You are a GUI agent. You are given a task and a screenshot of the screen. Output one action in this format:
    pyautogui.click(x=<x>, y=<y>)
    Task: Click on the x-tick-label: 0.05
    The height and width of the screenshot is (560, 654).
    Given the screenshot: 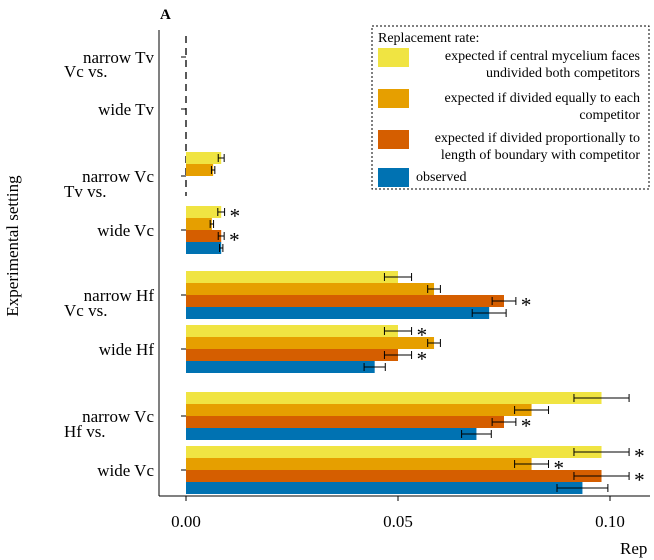 What is the action you would take?
    pyautogui.click(x=398, y=521)
    